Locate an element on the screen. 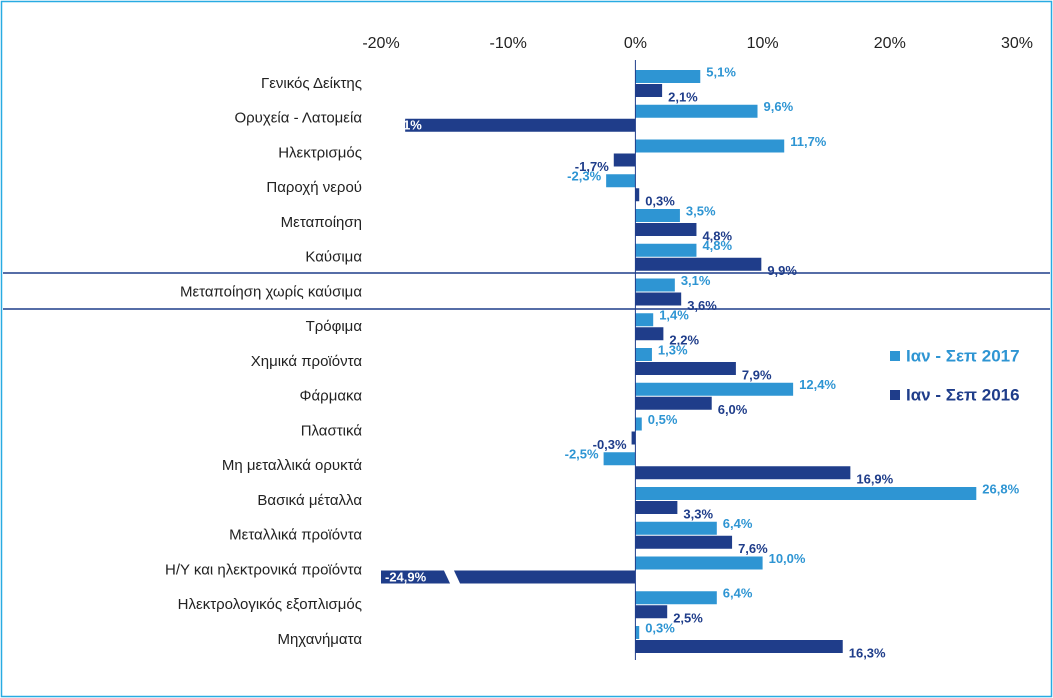 This screenshot has height=698, width=1053. value-label: 16,3% is located at coordinates (867, 652).